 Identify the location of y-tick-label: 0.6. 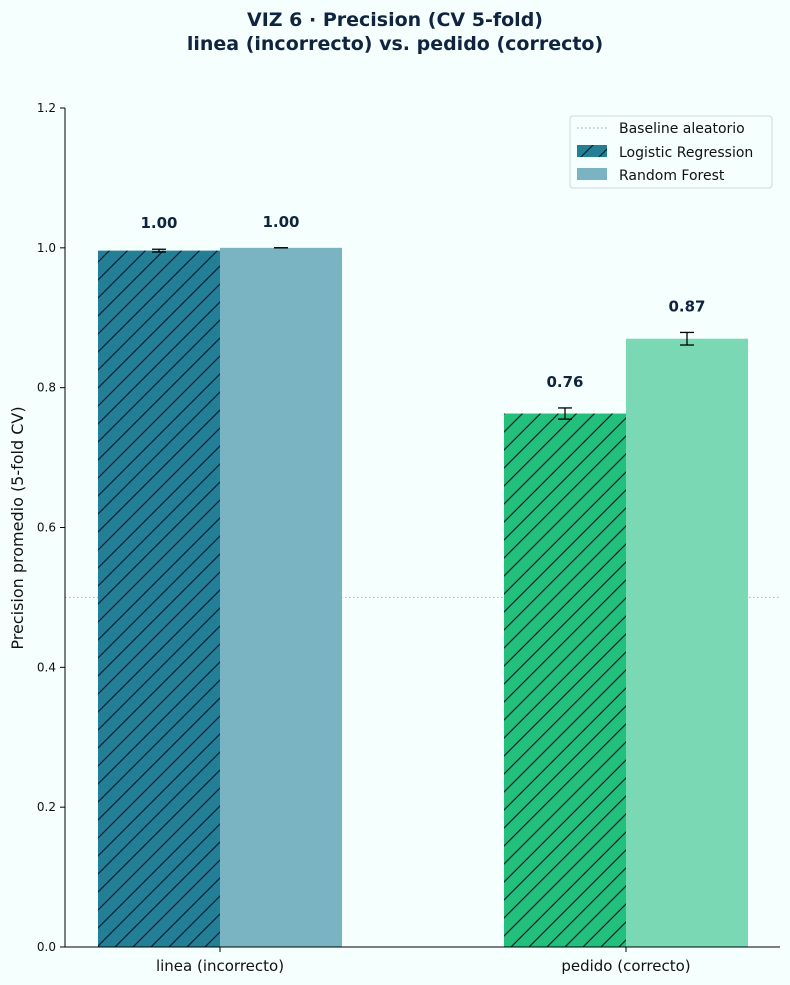
(46, 528).